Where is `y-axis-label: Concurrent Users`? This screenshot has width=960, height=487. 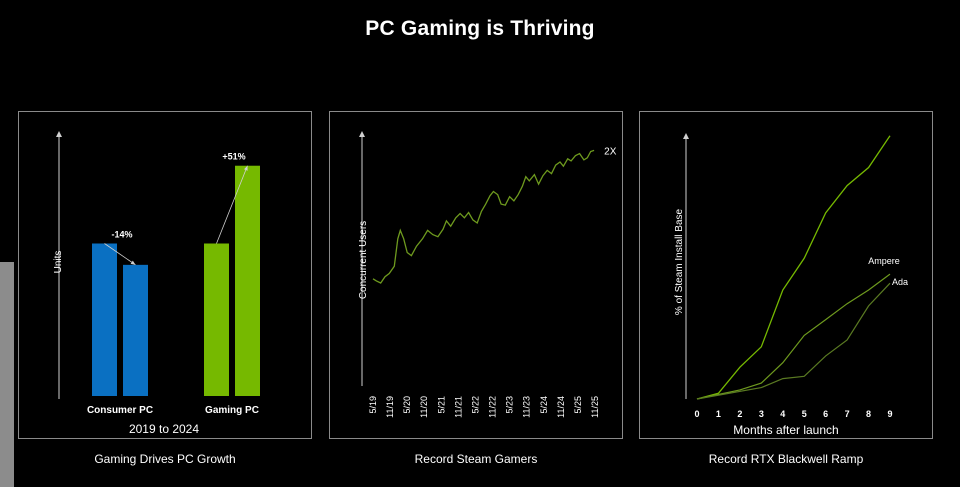
y-axis-label: Concurrent Users is located at coordinates (363, 260).